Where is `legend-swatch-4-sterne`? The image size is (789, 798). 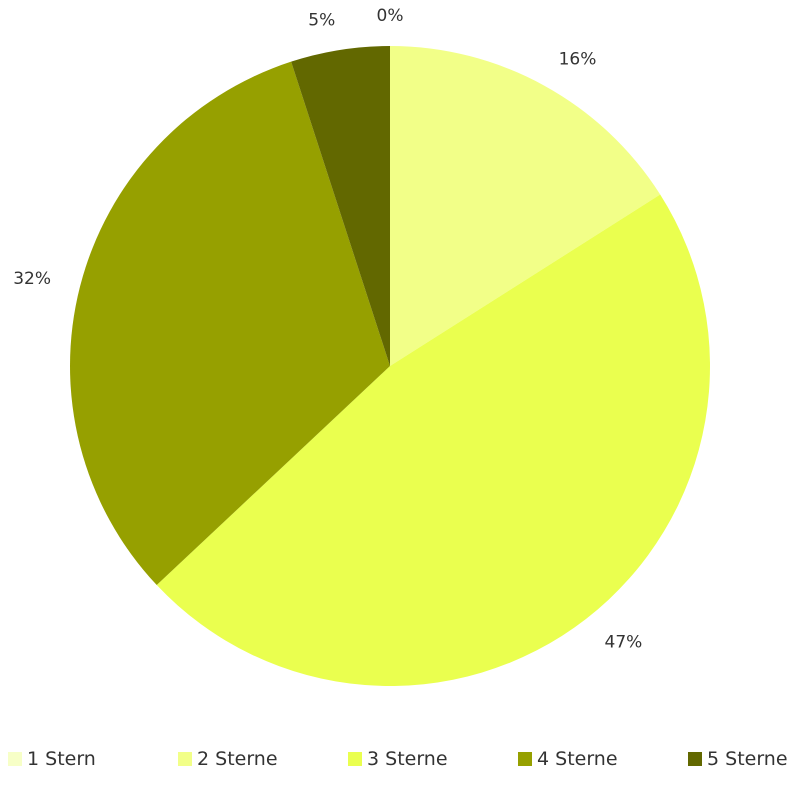 legend-swatch-4-sterne is located at coordinates (525, 759).